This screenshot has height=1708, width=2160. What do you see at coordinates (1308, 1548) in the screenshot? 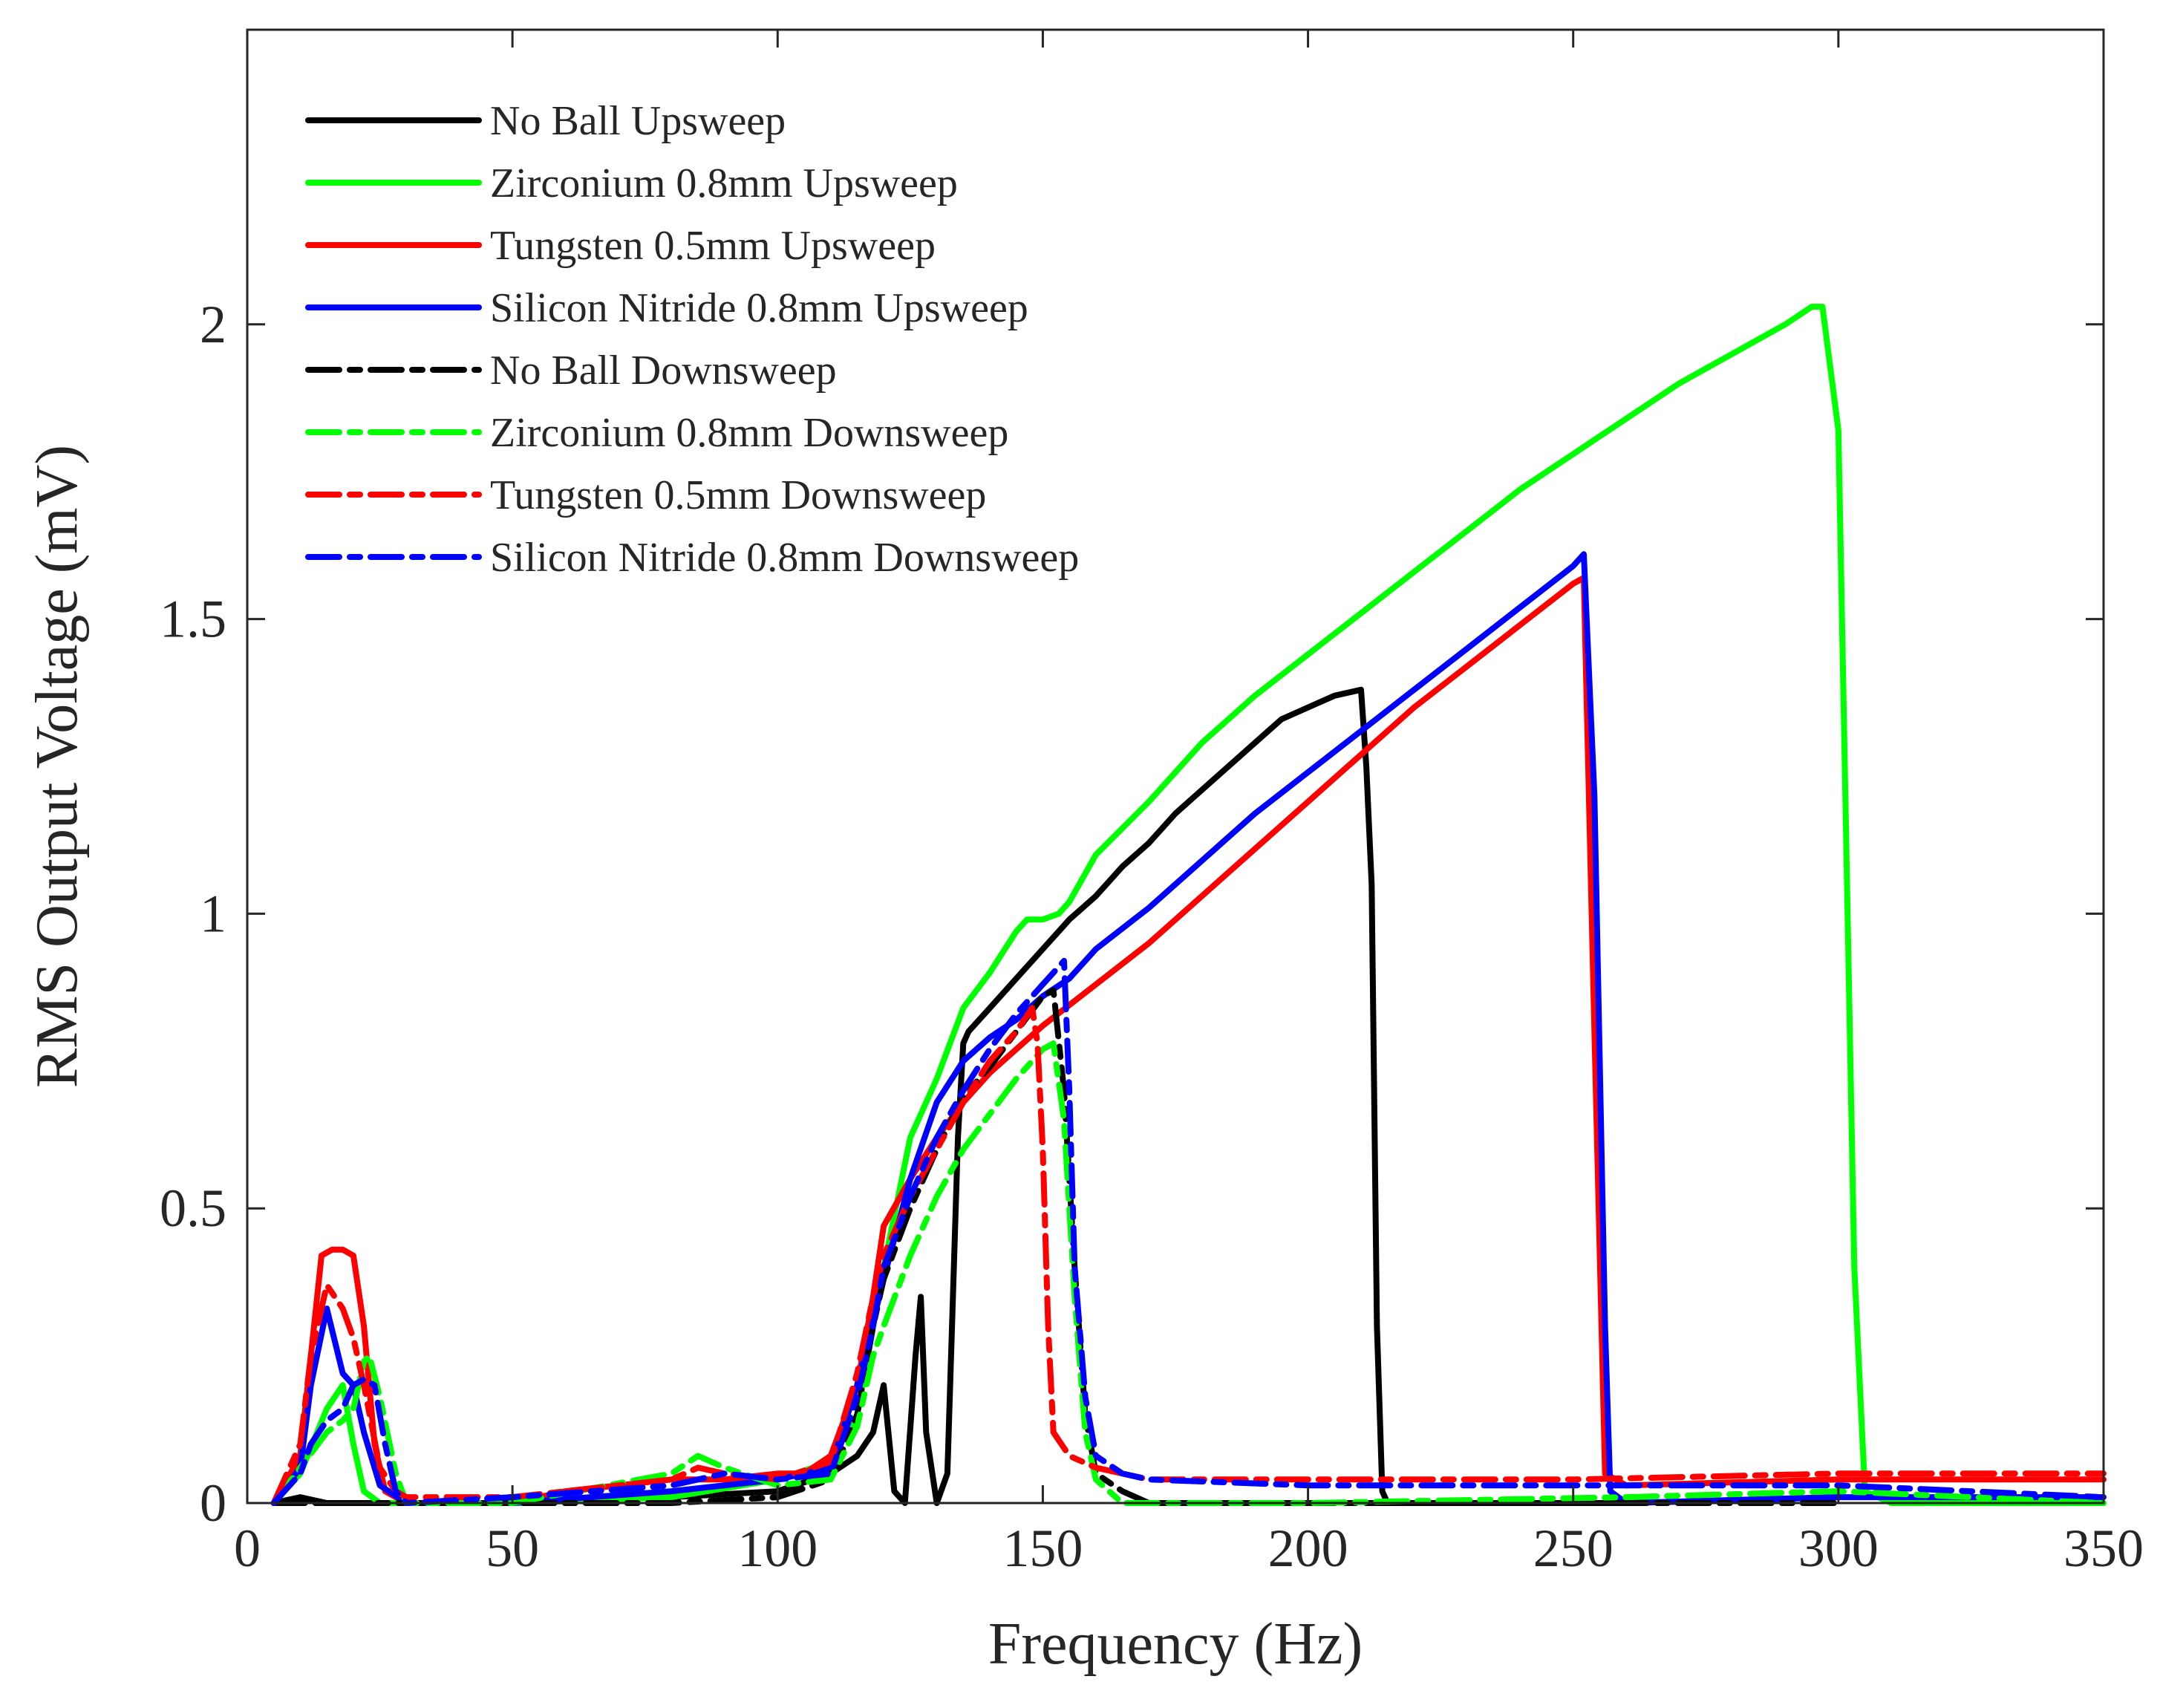
I see `x-tick-label: 200` at bounding box center [1308, 1548].